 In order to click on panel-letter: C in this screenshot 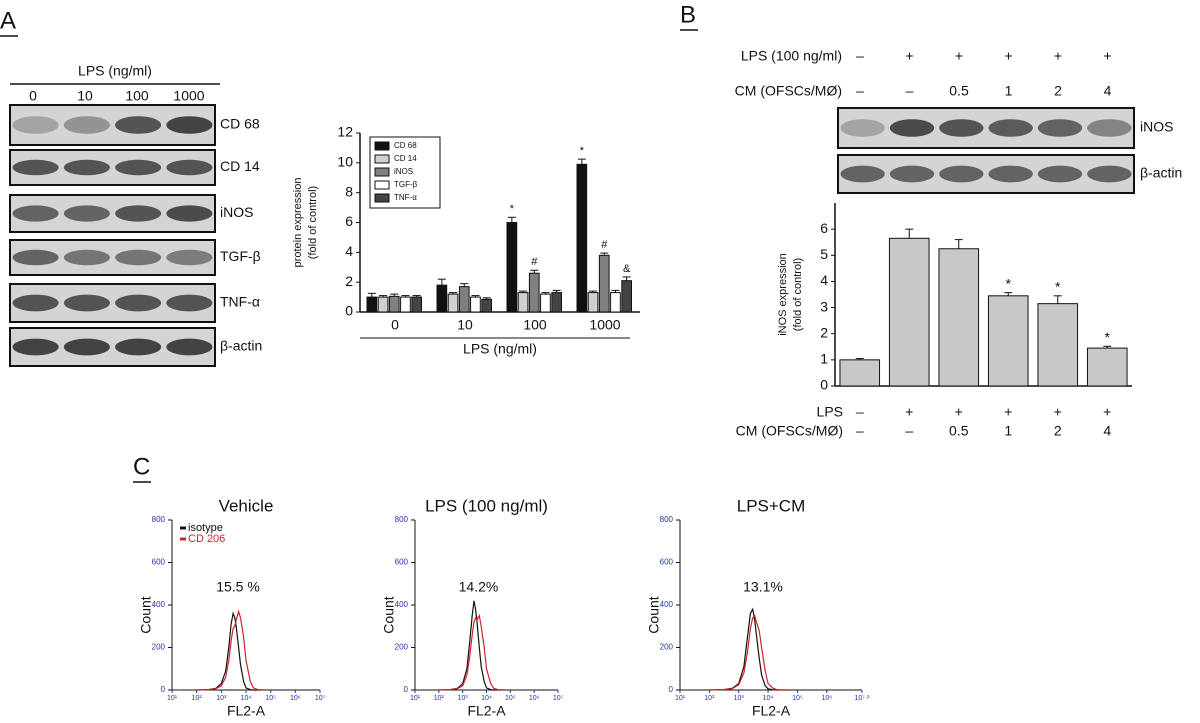, I will do `click(141, 466)`.